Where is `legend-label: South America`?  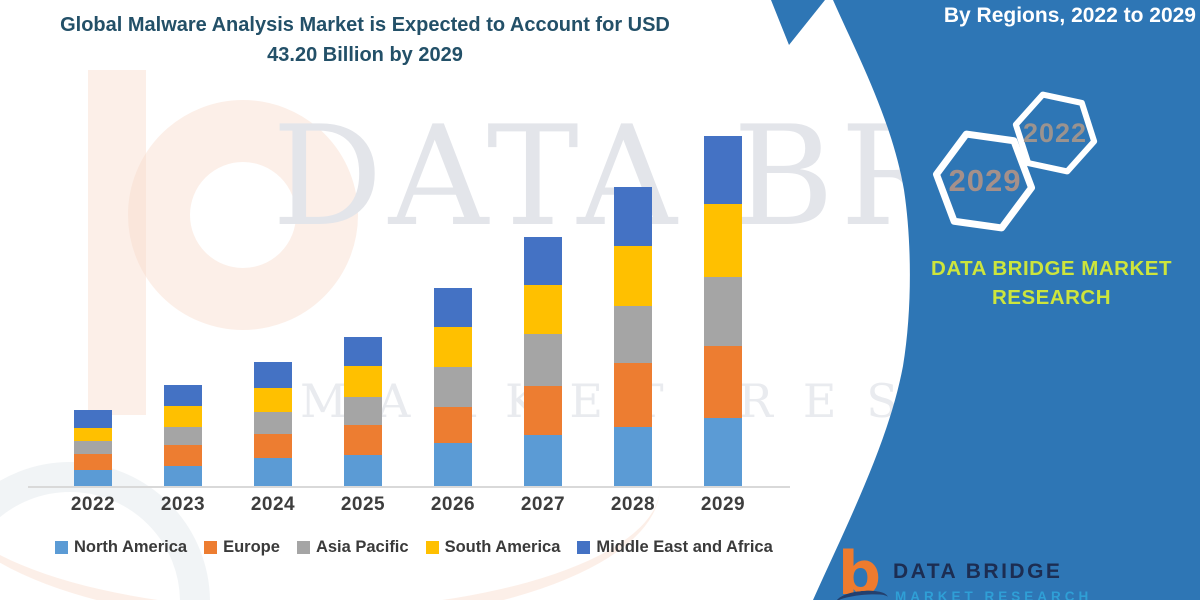
legend-label: South America is located at coordinates (502, 547).